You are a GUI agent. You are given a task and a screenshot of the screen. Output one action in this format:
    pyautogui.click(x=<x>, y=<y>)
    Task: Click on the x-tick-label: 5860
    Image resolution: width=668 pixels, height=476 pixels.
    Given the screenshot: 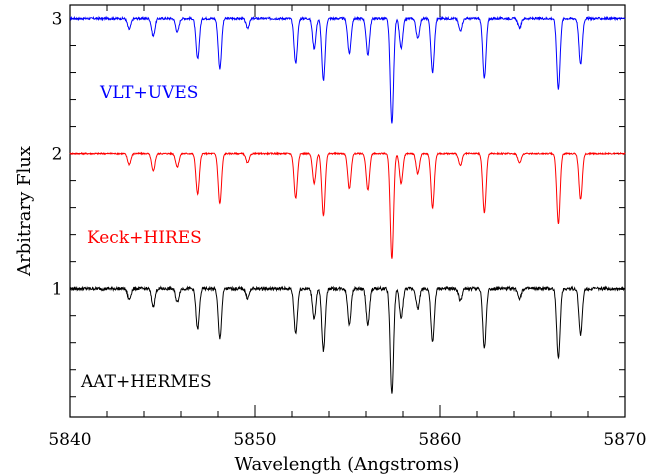 What is the action you would take?
    pyautogui.click(x=439, y=440)
    